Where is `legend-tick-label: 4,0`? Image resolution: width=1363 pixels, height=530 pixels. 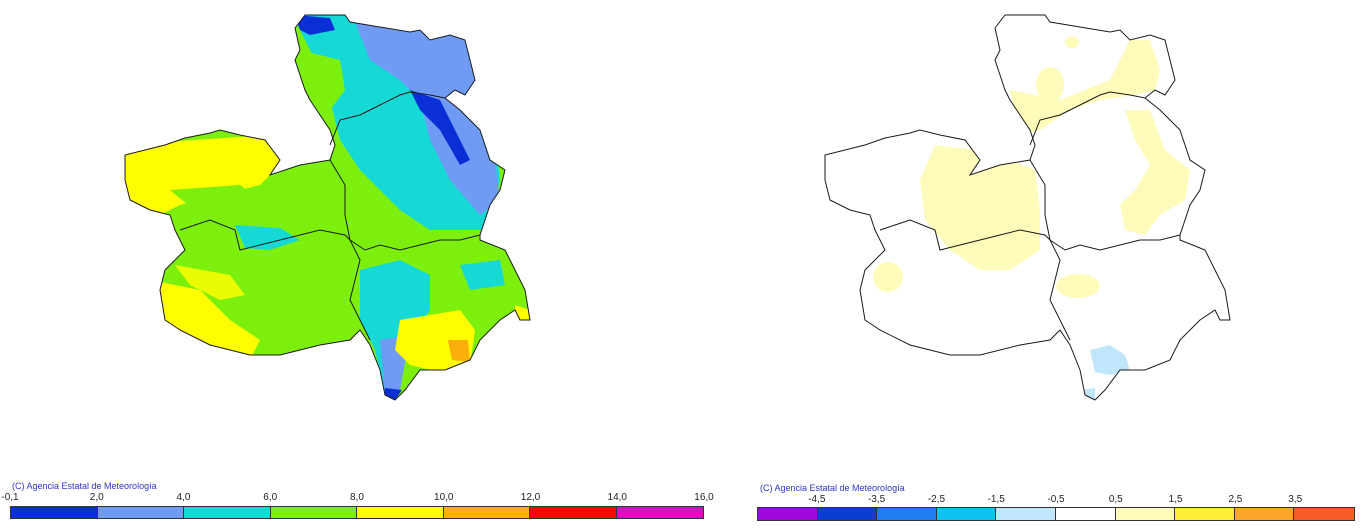
legend-tick-label: 4,0 is located at coordinates (183, 497).